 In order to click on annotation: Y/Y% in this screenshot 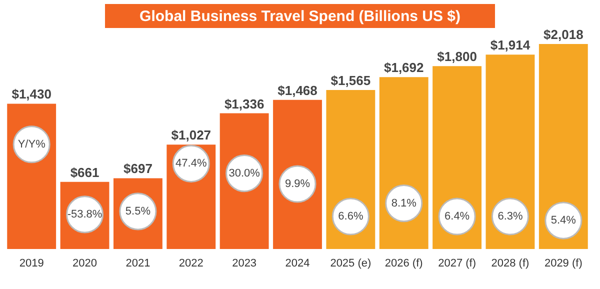, I will do `click(32, 144)`.